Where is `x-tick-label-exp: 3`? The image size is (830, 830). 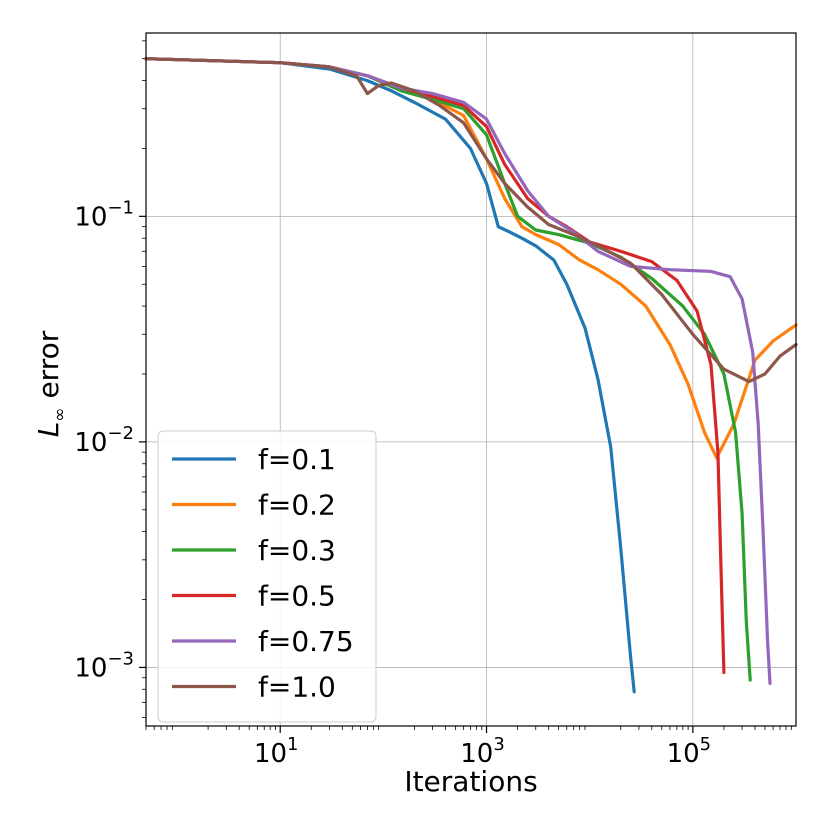 x-tick-label-exp: 3 is located at coordinates (498, 744).